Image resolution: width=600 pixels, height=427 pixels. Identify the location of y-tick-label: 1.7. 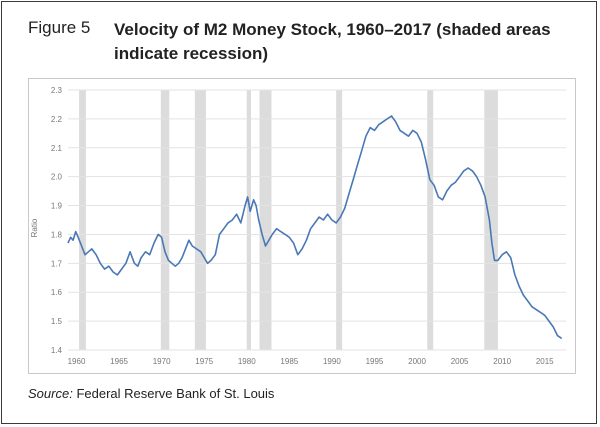
(57, 263).